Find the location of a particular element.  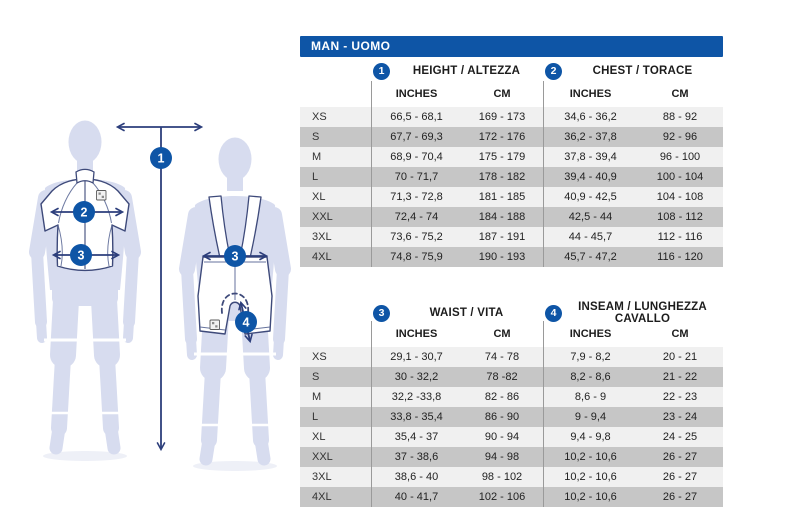

waist-cm-cell: 98 - 102 is located at coordinates (502, 477).